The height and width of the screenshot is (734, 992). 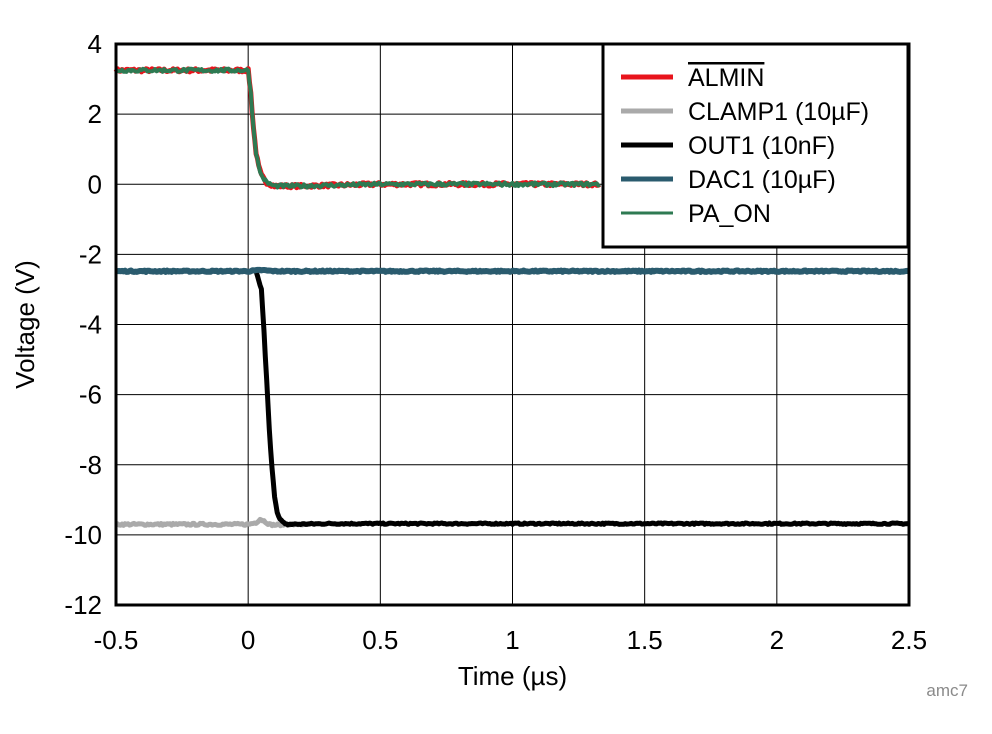 I want to click on legend-label: CLAMP1 (10µF), so click(x=778, y=112).